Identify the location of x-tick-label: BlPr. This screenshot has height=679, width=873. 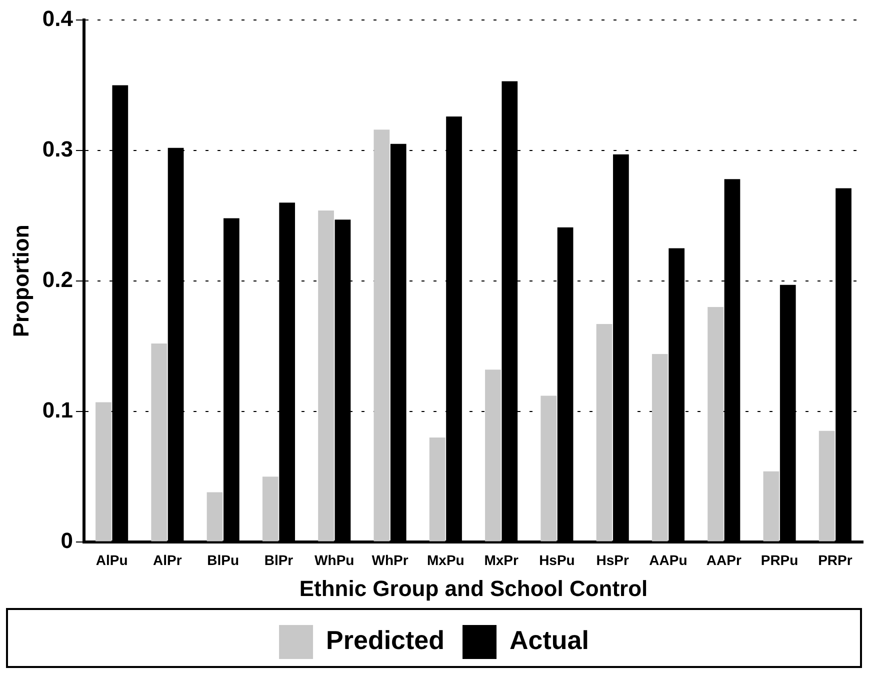
(279, 560).